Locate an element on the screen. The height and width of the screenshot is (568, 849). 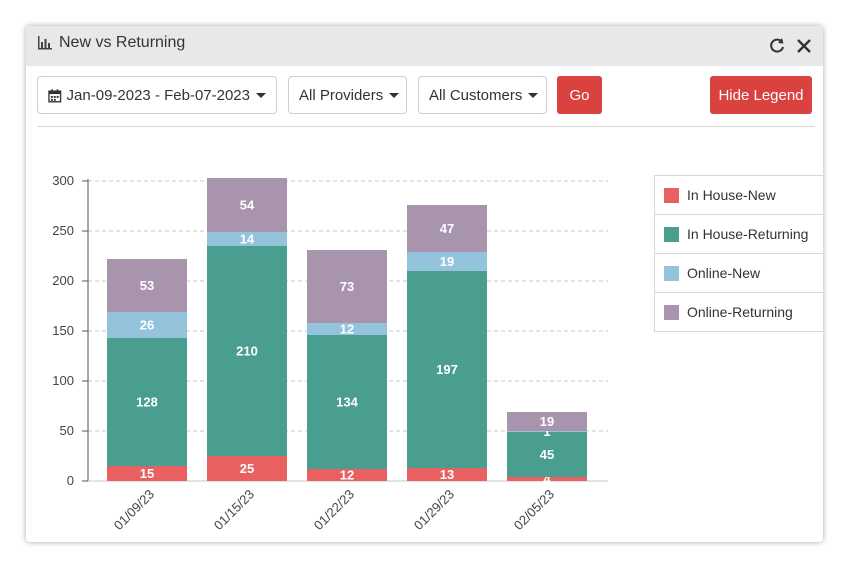
data-label: 134 is located at coordinates (347, 402).